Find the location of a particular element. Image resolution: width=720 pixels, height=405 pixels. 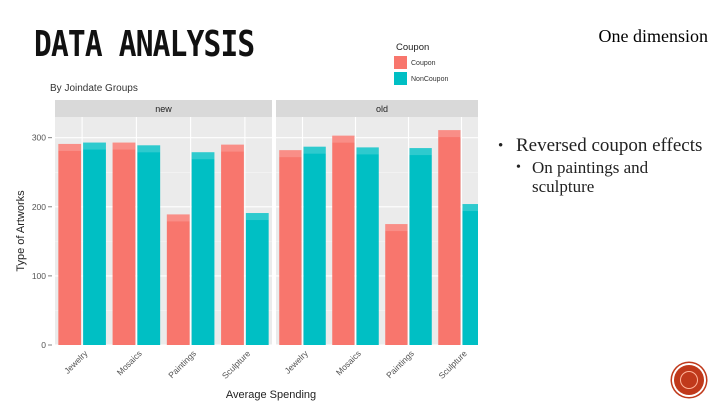

circle-button-ring is located at coordinates (689, 380).